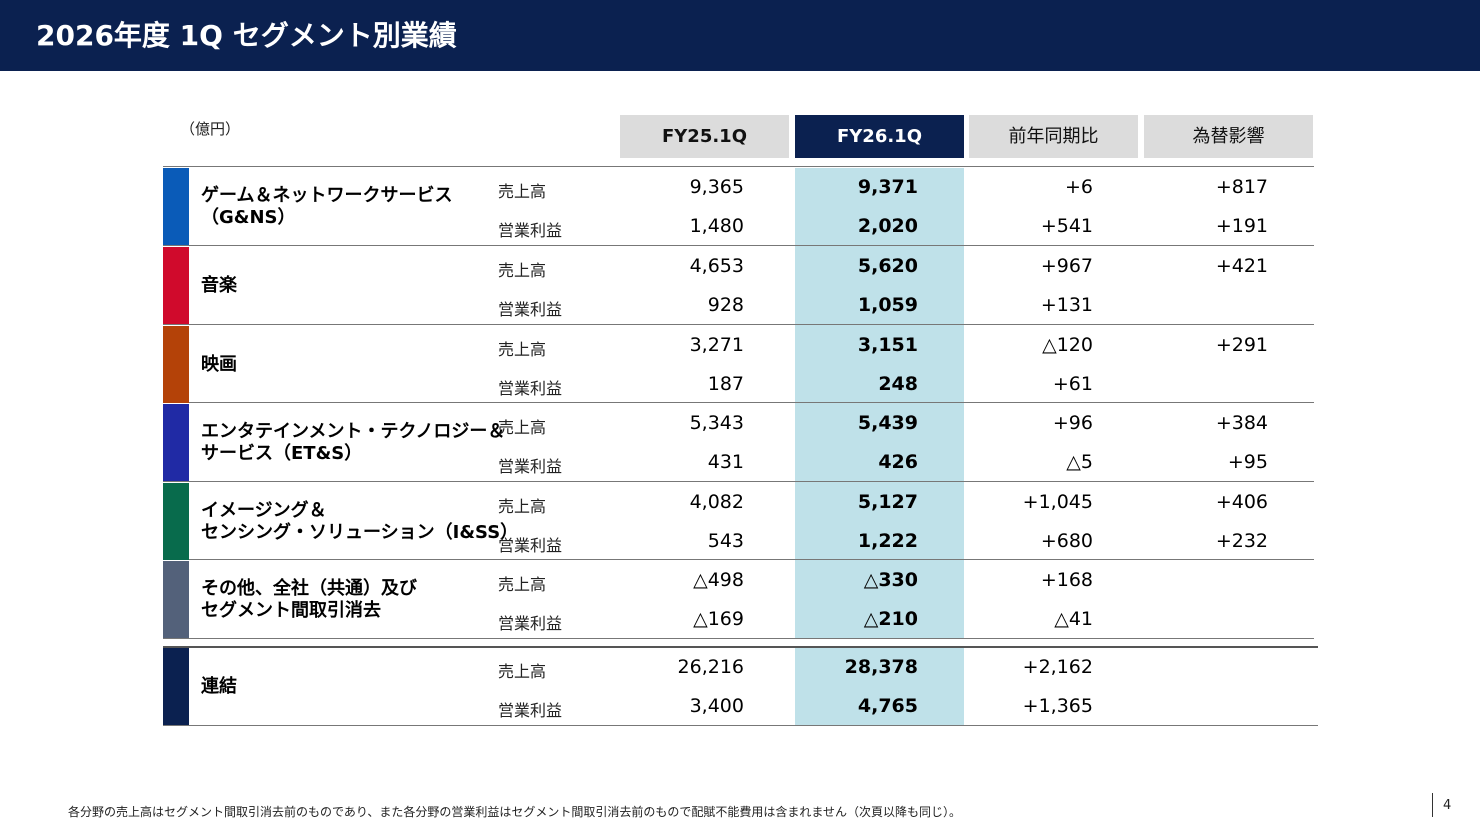  Describe the element at coordinates (1067, 345) in the screenshot. I see `value-sales-yoy: △120` at that location.